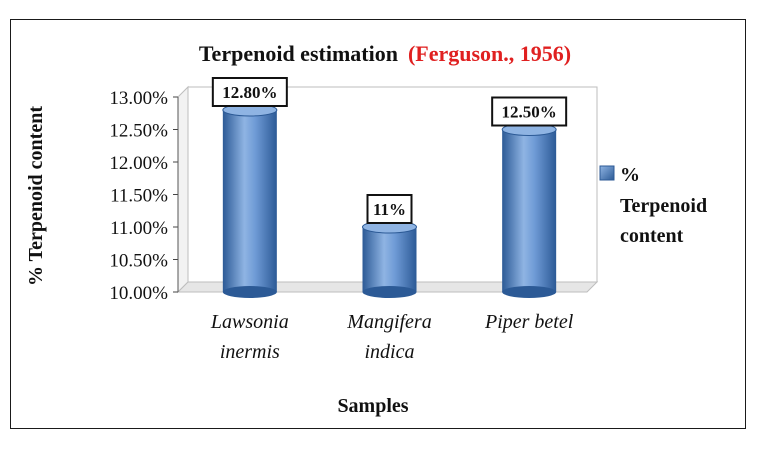  Describe the element at coordinates (139, 228) in the screenshot. I see `y-tick-label: 11.00%` at that location.